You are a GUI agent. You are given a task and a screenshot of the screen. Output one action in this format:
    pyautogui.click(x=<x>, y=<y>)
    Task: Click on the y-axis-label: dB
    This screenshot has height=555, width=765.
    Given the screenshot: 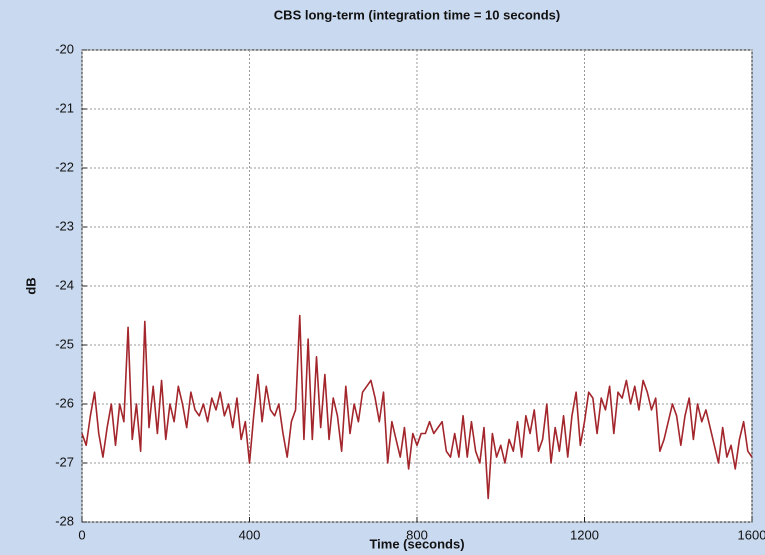 What is the action you would take?
    pyautogui.click(x=30, y=285)
    